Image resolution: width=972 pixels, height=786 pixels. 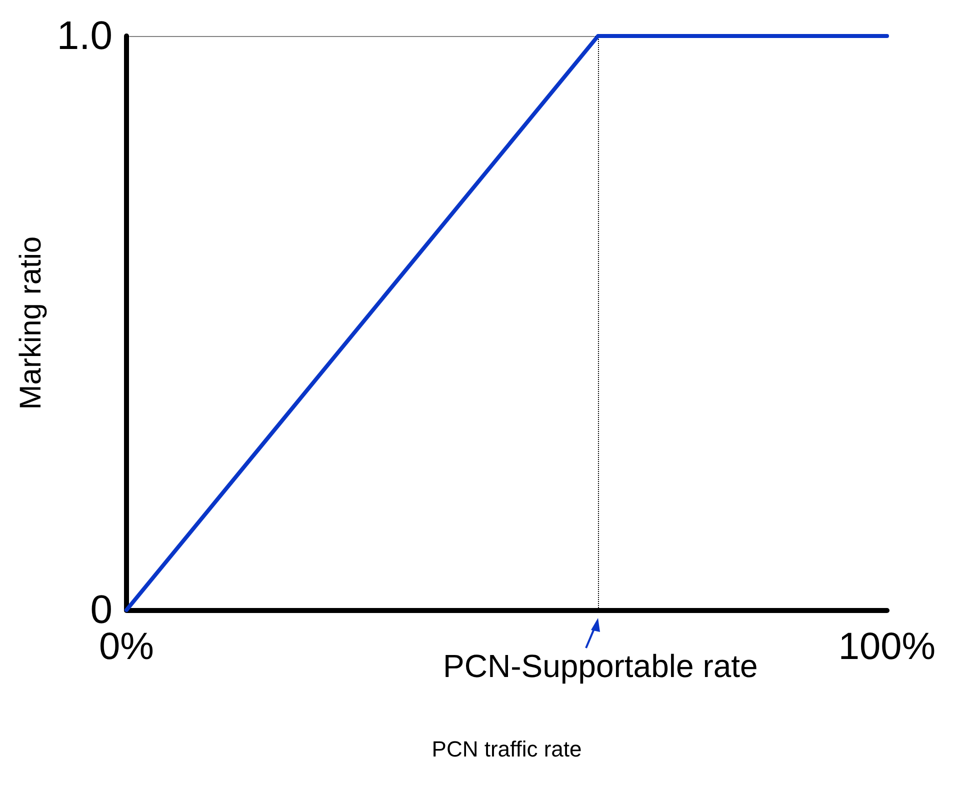 What do you see at coordinates (887, 647) in the screenshot?
I see `x-tick-label: 100%` at bounding box center [887, 647].